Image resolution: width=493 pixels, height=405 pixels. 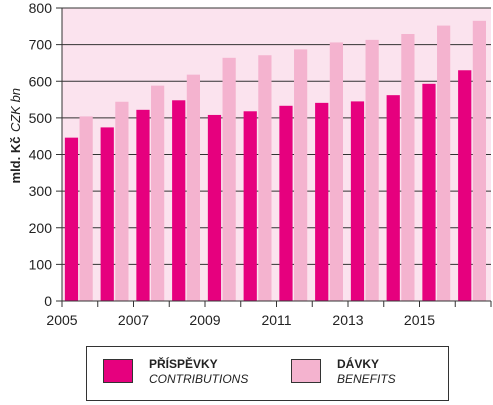 I want to click on y-axis-label: mld. Kč, so click(x=15, y=160).